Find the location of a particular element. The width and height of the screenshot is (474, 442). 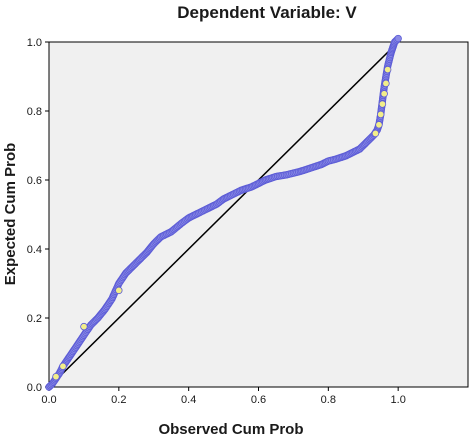

y-tick-label-3: 0.6 is located at coordinates (34, 181).